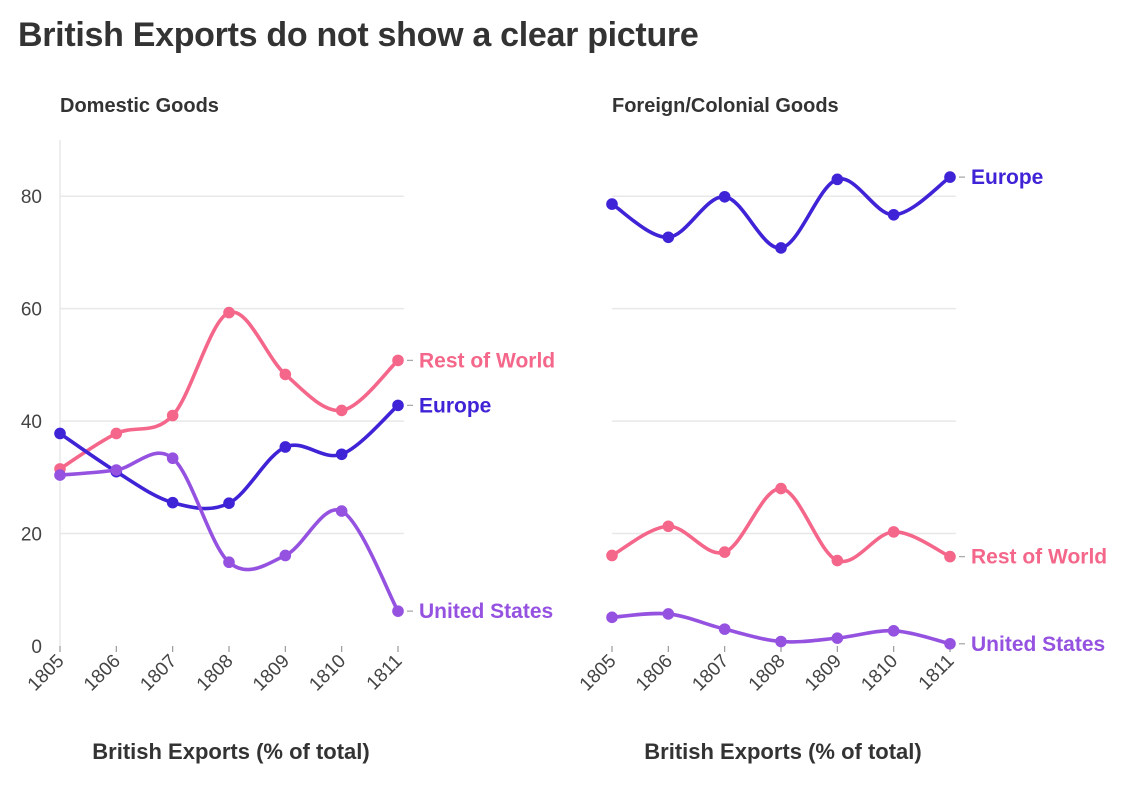 The height and width of the screenshot is (800, 1146). Describe the element at coordinates (139, 106) in the screenshot. I see `panel-title: Domestic Goods` at that location.